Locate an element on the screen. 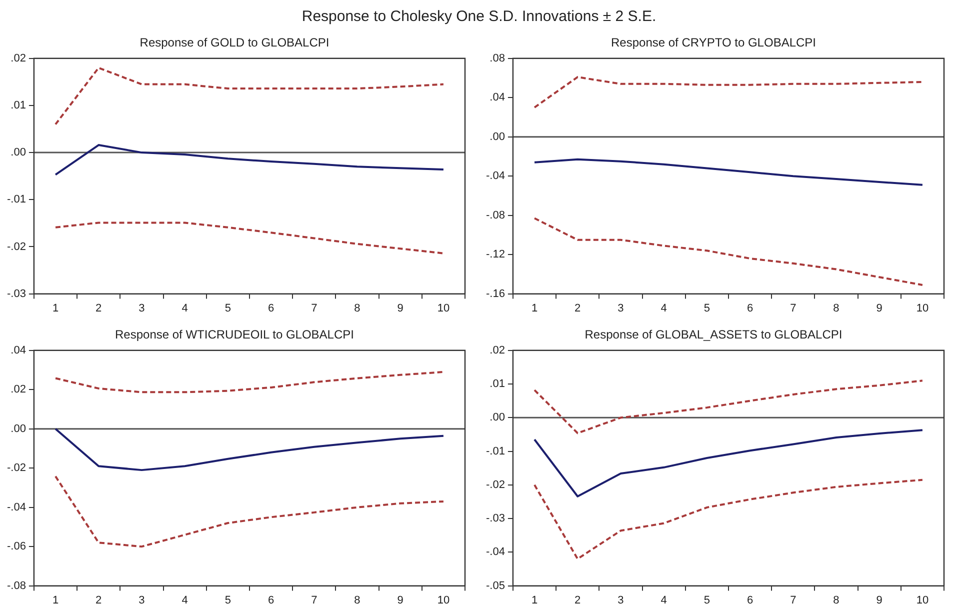  chart-title: Response of CRYPTO to GLOBALCPI is located at coordinates (713, 43).